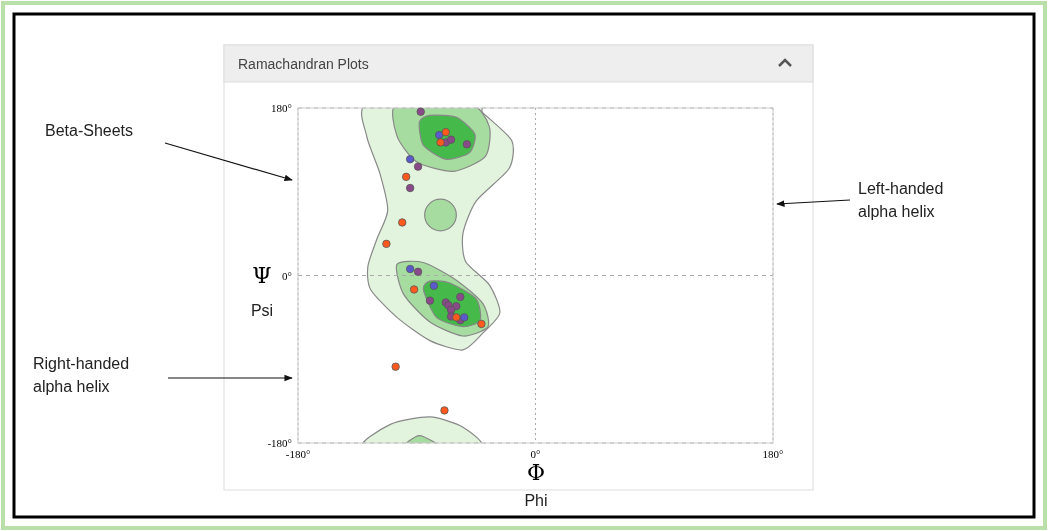 The height and width of the screenshot is (531, 1048). I want to click on y-tick-label: 180°, so click(281, 108).